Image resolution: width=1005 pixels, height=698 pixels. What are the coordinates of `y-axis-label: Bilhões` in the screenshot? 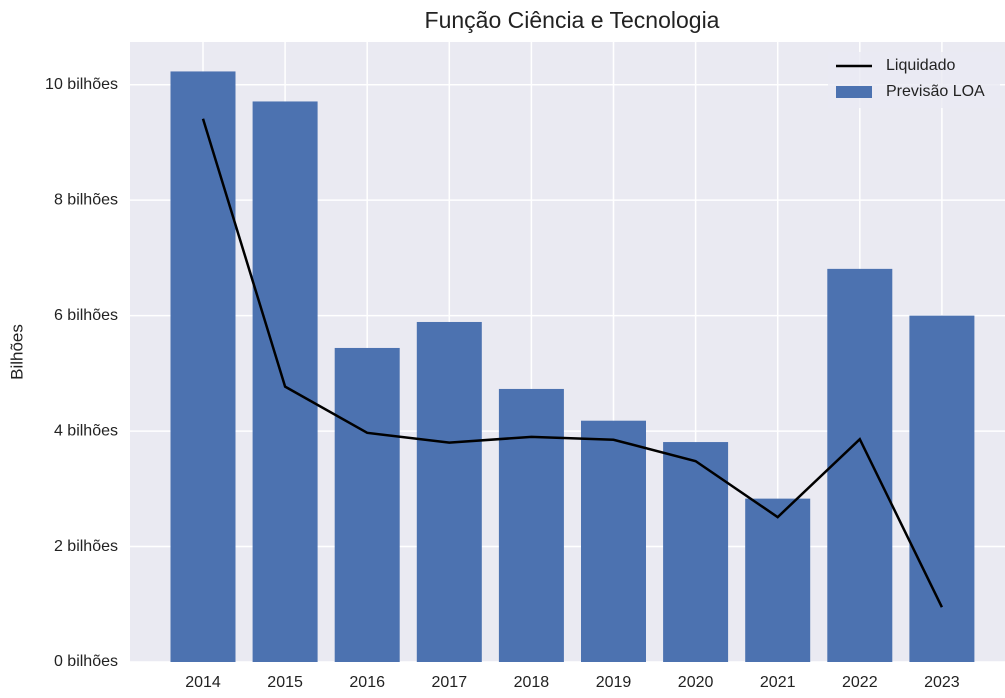 It's located at (16, 352).